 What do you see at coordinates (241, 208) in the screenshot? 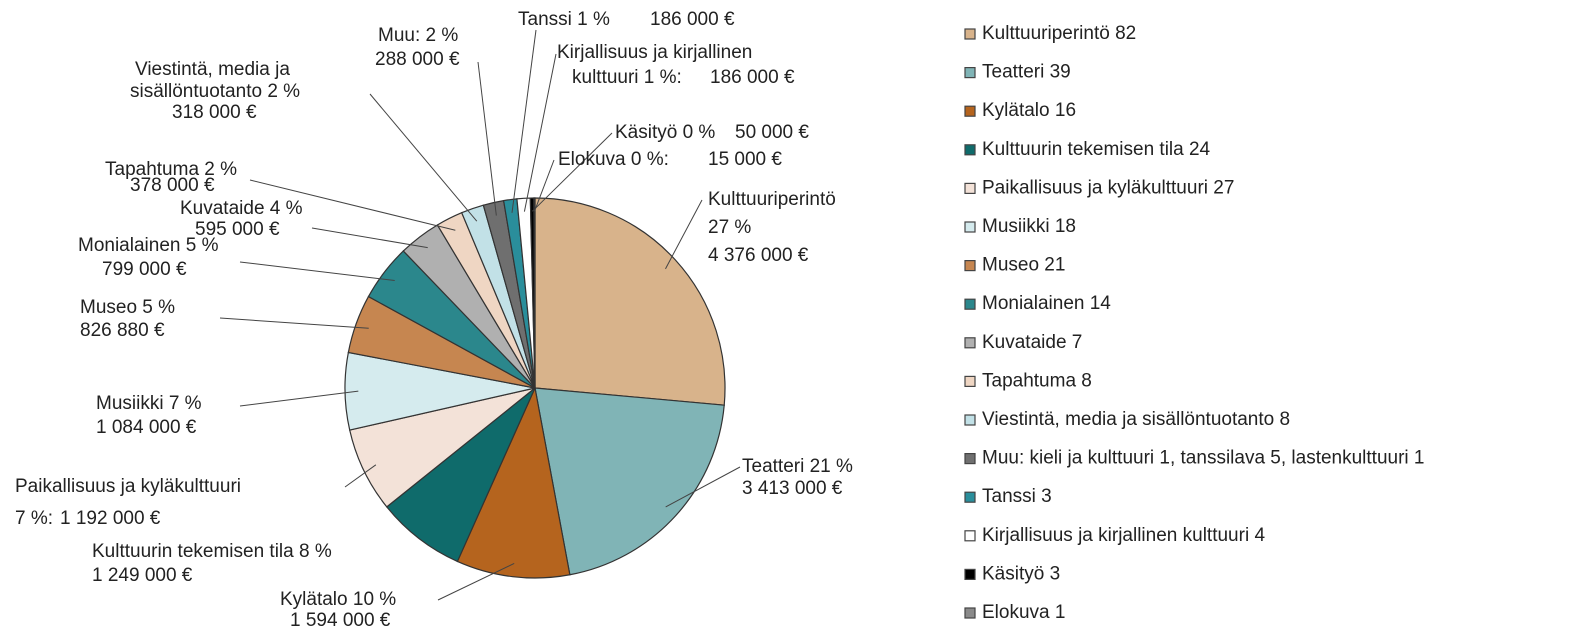
I see `slice-label: Kuvataide 4 %` at bounding box center [241, 208].